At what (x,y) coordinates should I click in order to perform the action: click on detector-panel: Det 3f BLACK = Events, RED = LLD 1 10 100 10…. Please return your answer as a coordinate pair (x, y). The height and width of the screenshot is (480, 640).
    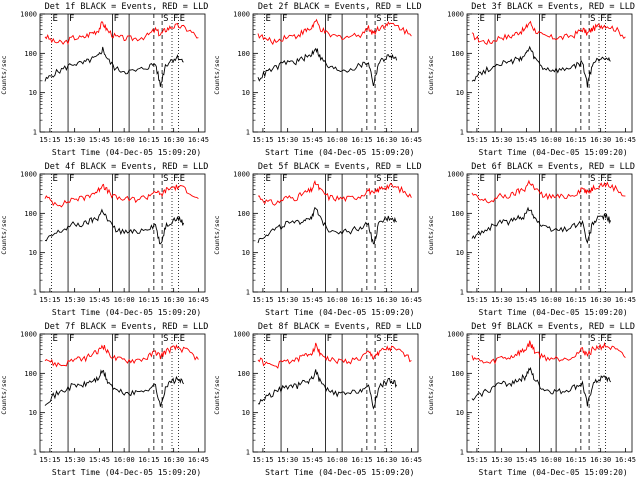
    Looking at the image, I should click on (533, 80).